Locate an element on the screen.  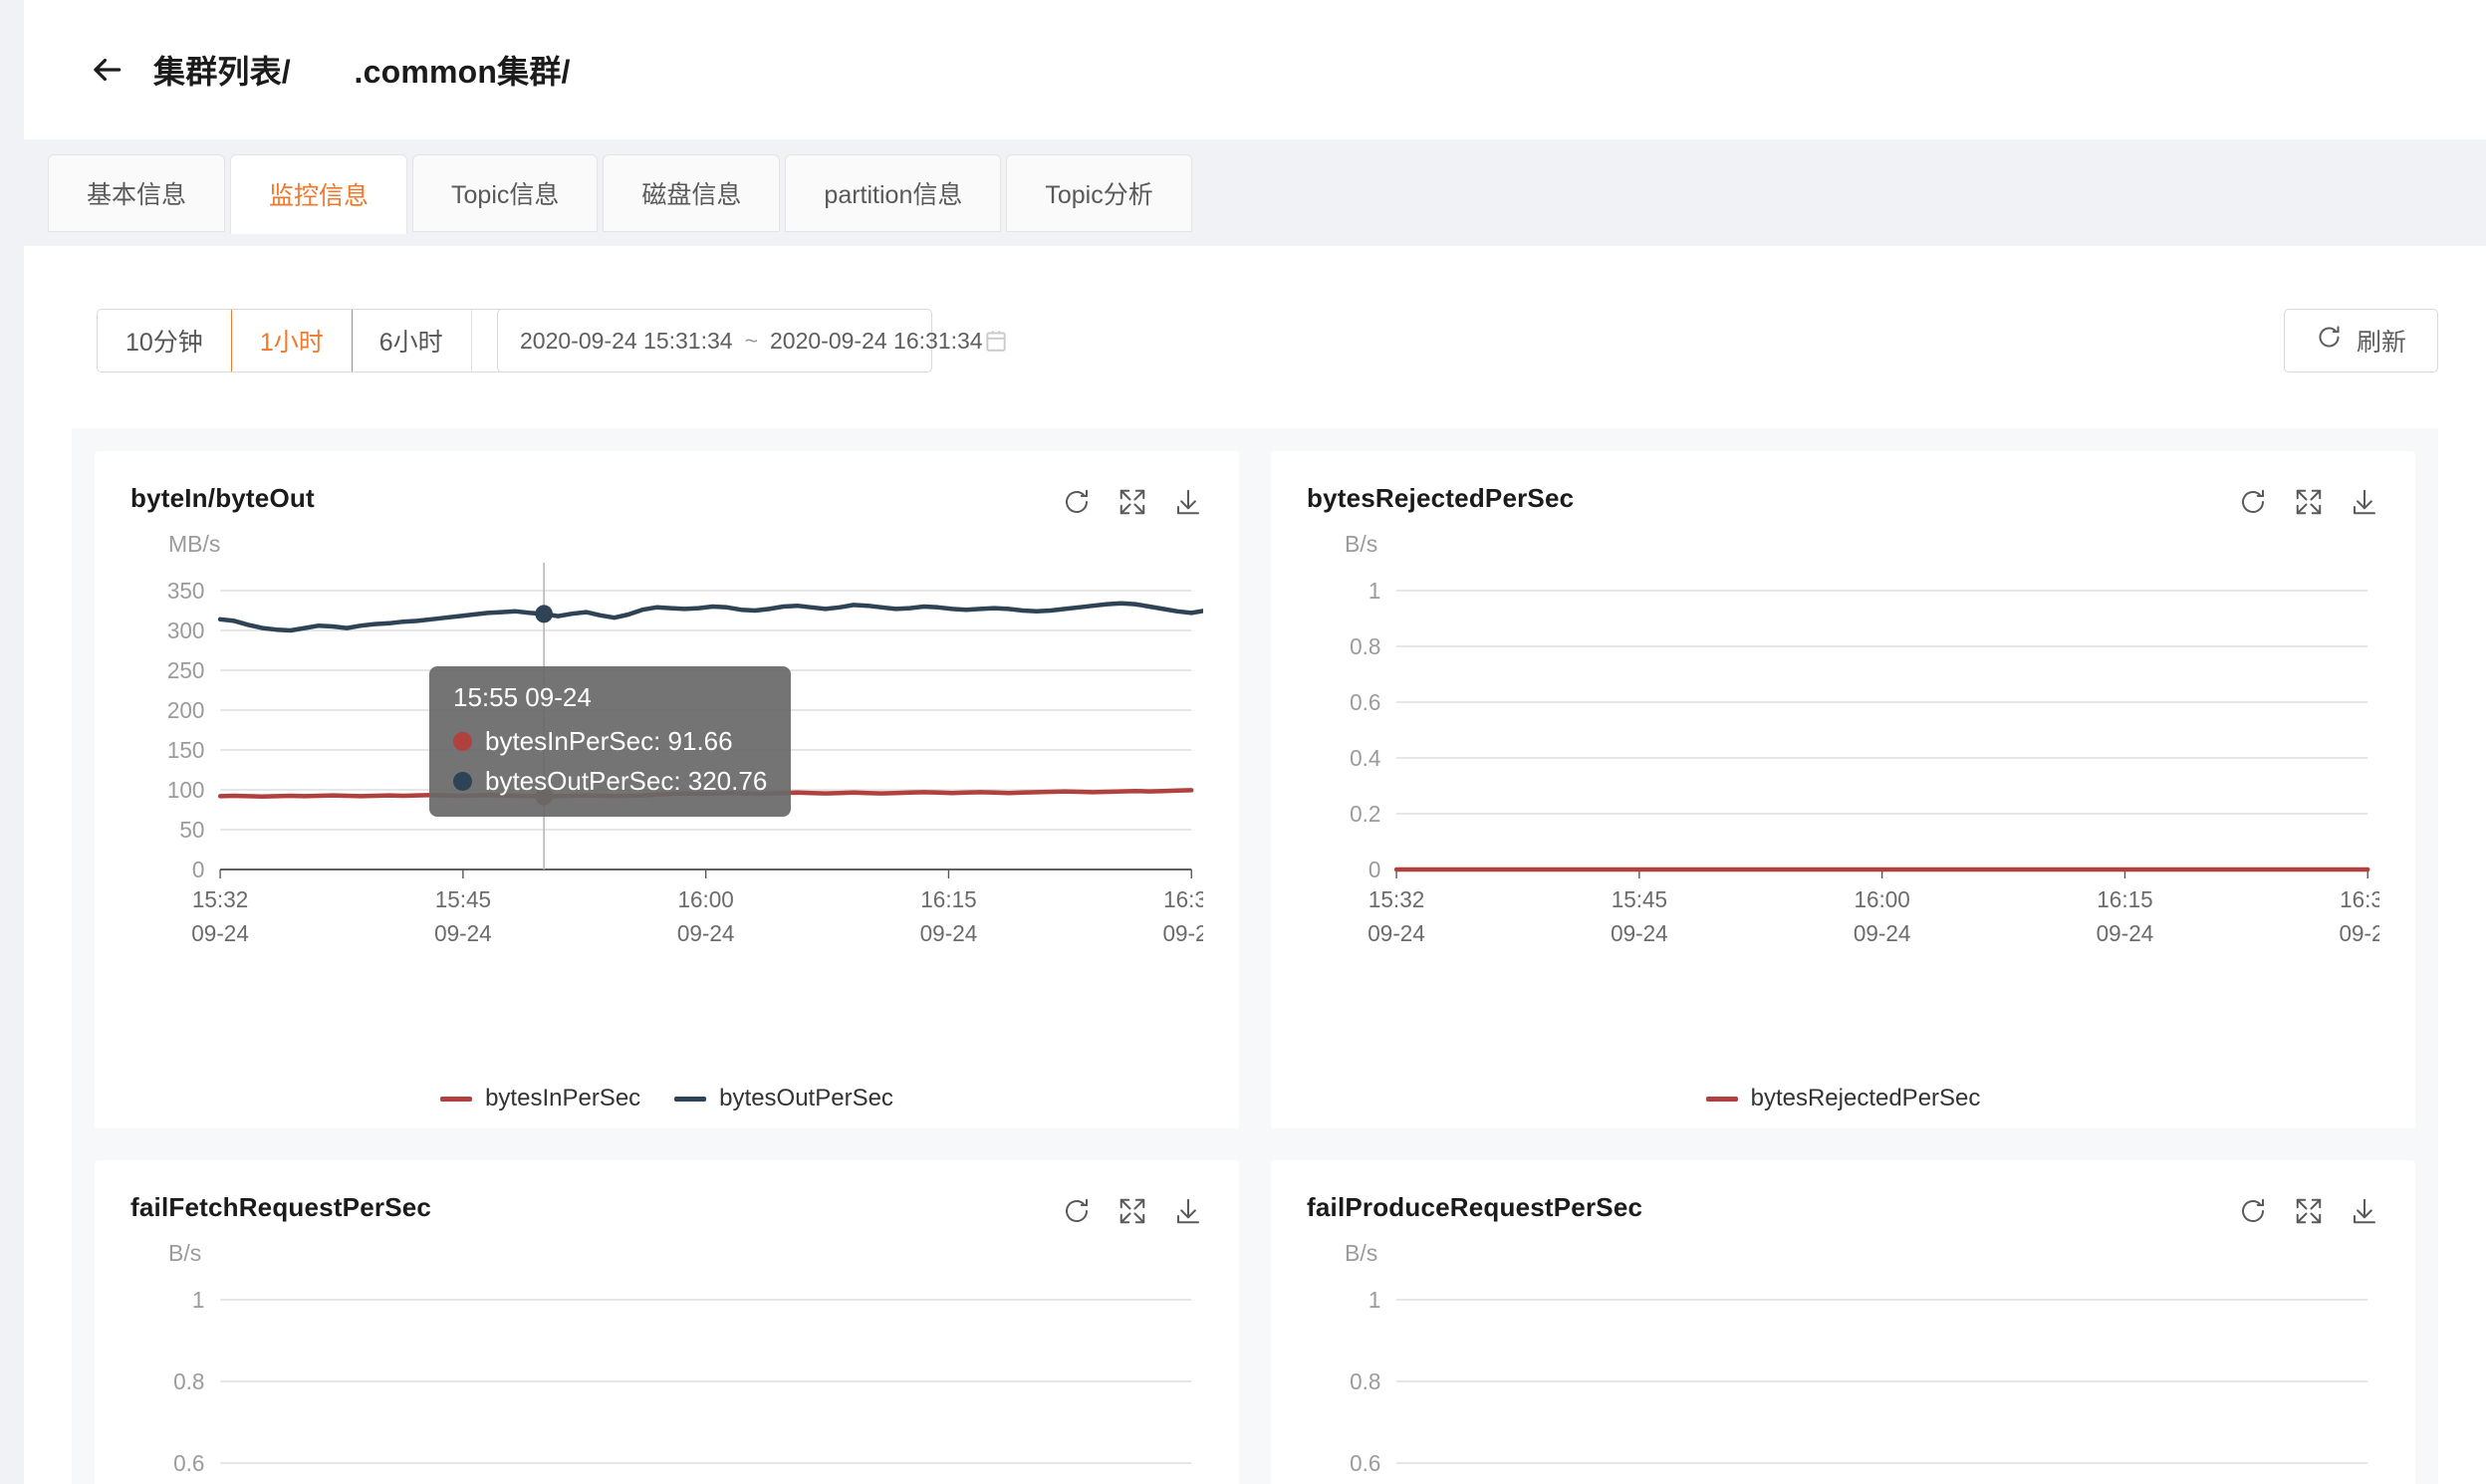
range-6hour: 6小时 is located at coordinates (411, 340).